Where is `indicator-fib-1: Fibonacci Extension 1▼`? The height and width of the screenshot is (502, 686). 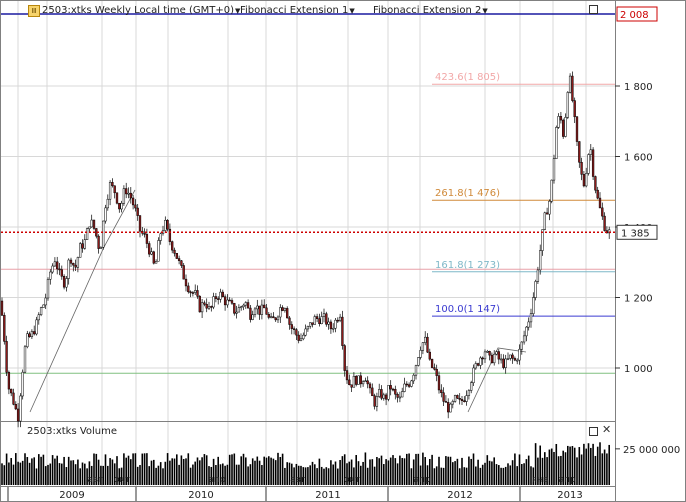
indicator-fib-1: Fibonacci Extension 1▼ is located at coordinates (297, 10).